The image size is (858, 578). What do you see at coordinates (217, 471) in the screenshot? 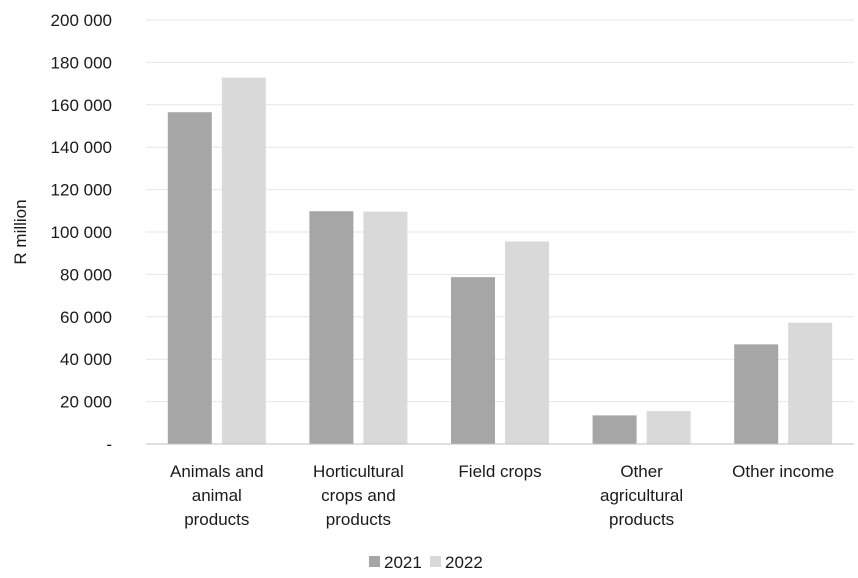
I see `x-category-label: Animals and` at bounding box center [217, 471].